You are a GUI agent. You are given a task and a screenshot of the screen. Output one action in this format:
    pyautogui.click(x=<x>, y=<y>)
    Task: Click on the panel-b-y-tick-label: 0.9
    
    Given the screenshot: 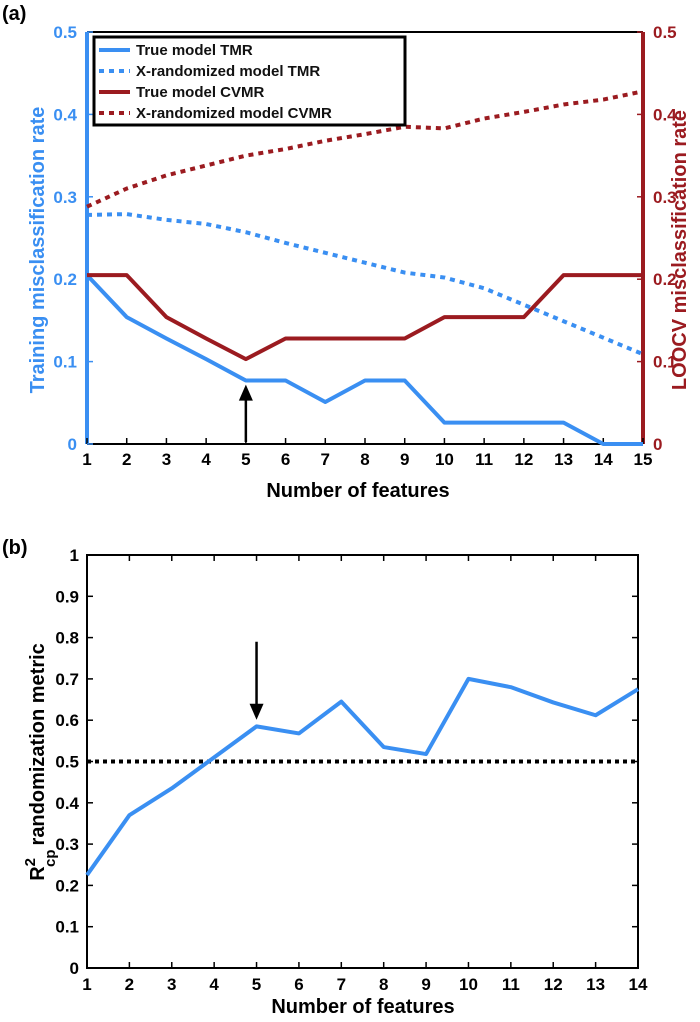 What is the action you would take?
    pyautogui.click(x=67, y=596)
    